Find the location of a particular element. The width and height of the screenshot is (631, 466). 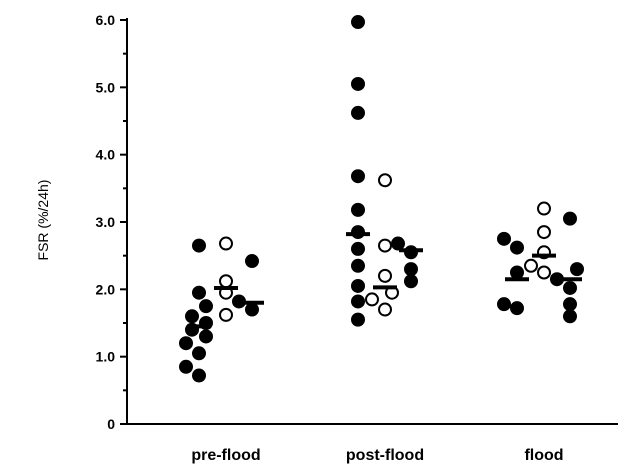

x-axis: pre-flood post-flood flood is located at coordinates (372, 443).